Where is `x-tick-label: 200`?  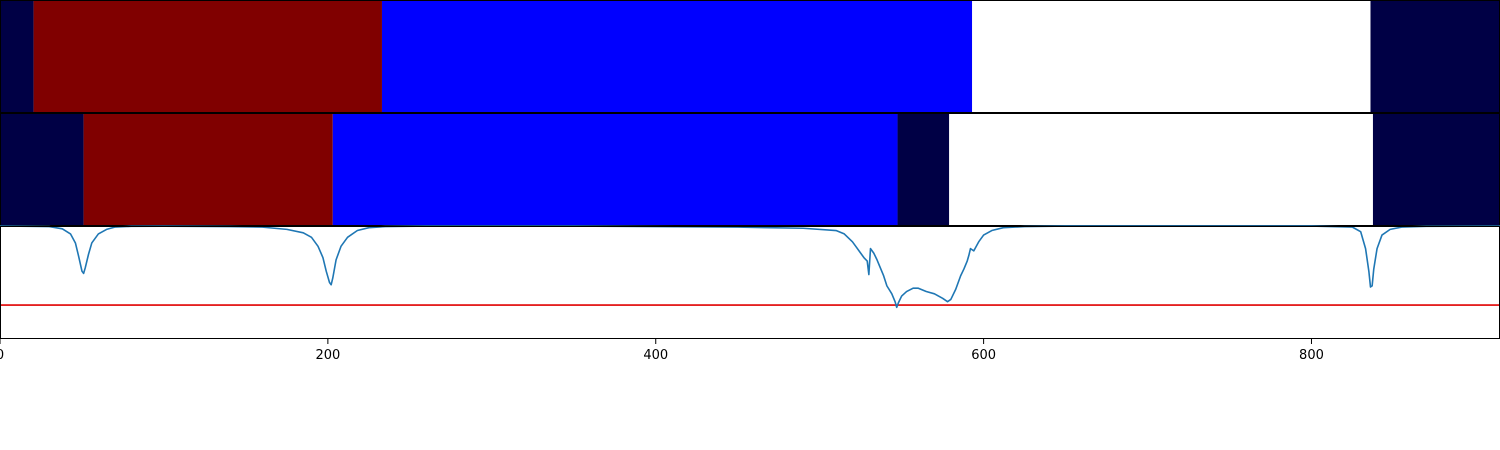 x-tick-label: 200 is located at coordinates (327, 355).